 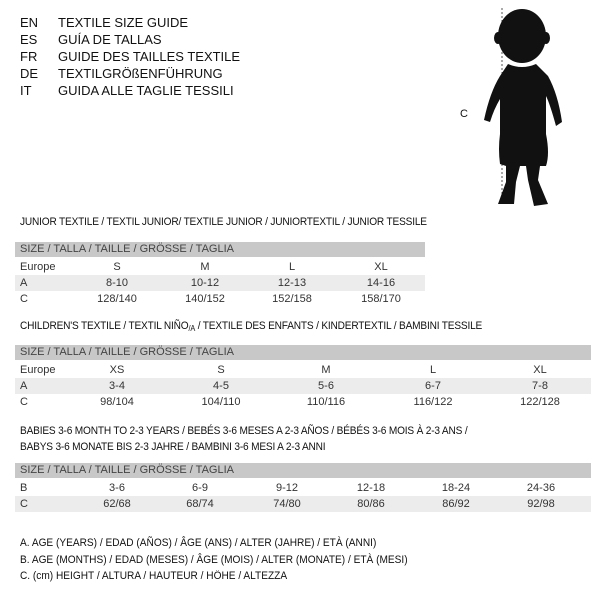 I want to click on table-row: B 3-6 6-9 9-12 12-18 18-24 24-36, so click(x=303, y=488).